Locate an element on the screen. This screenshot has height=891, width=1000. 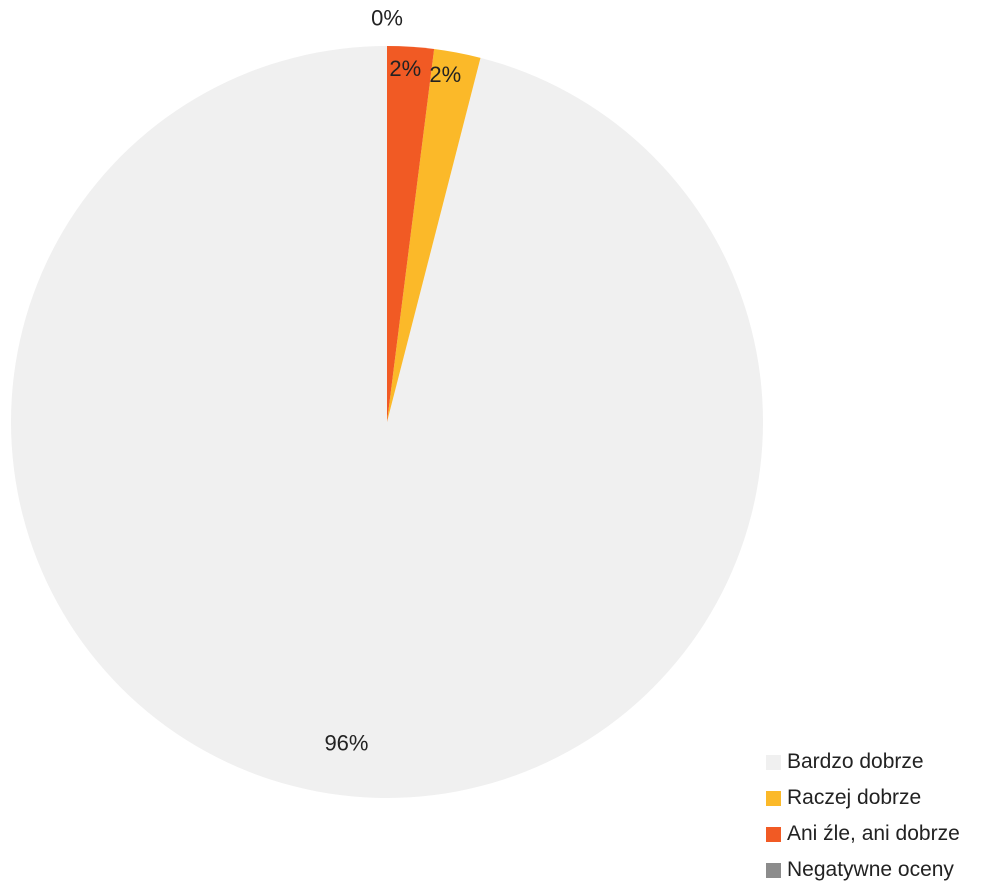
legend-item-raczej-dobrze: Raczej dobrze is located at coordinates (863, 798).